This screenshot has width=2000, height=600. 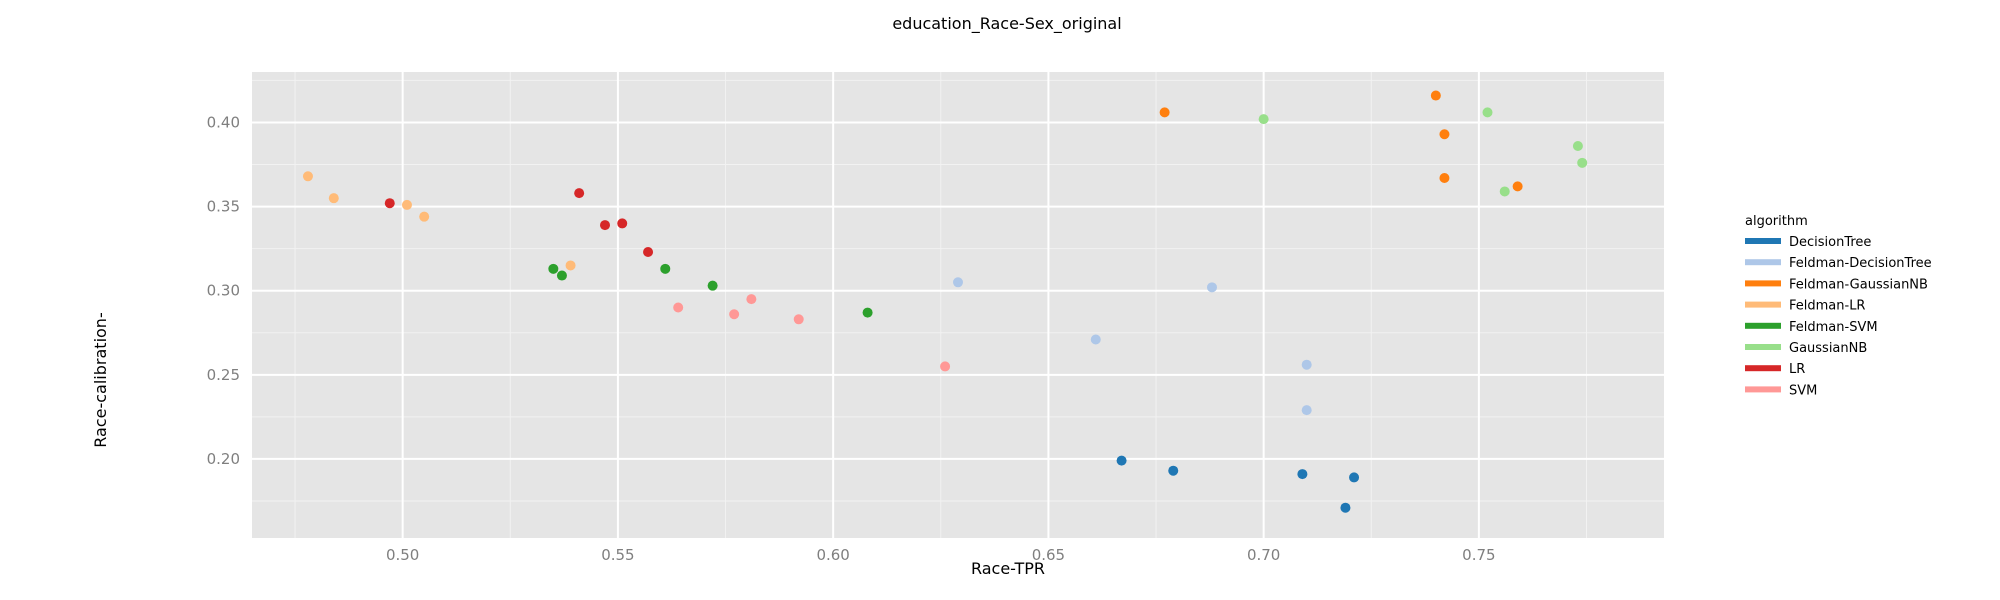 What do you see at coordinates (100, 379) in the screenshot?
I see `y-axis-label: Race-calibration-` at bounding box center [100, 379].